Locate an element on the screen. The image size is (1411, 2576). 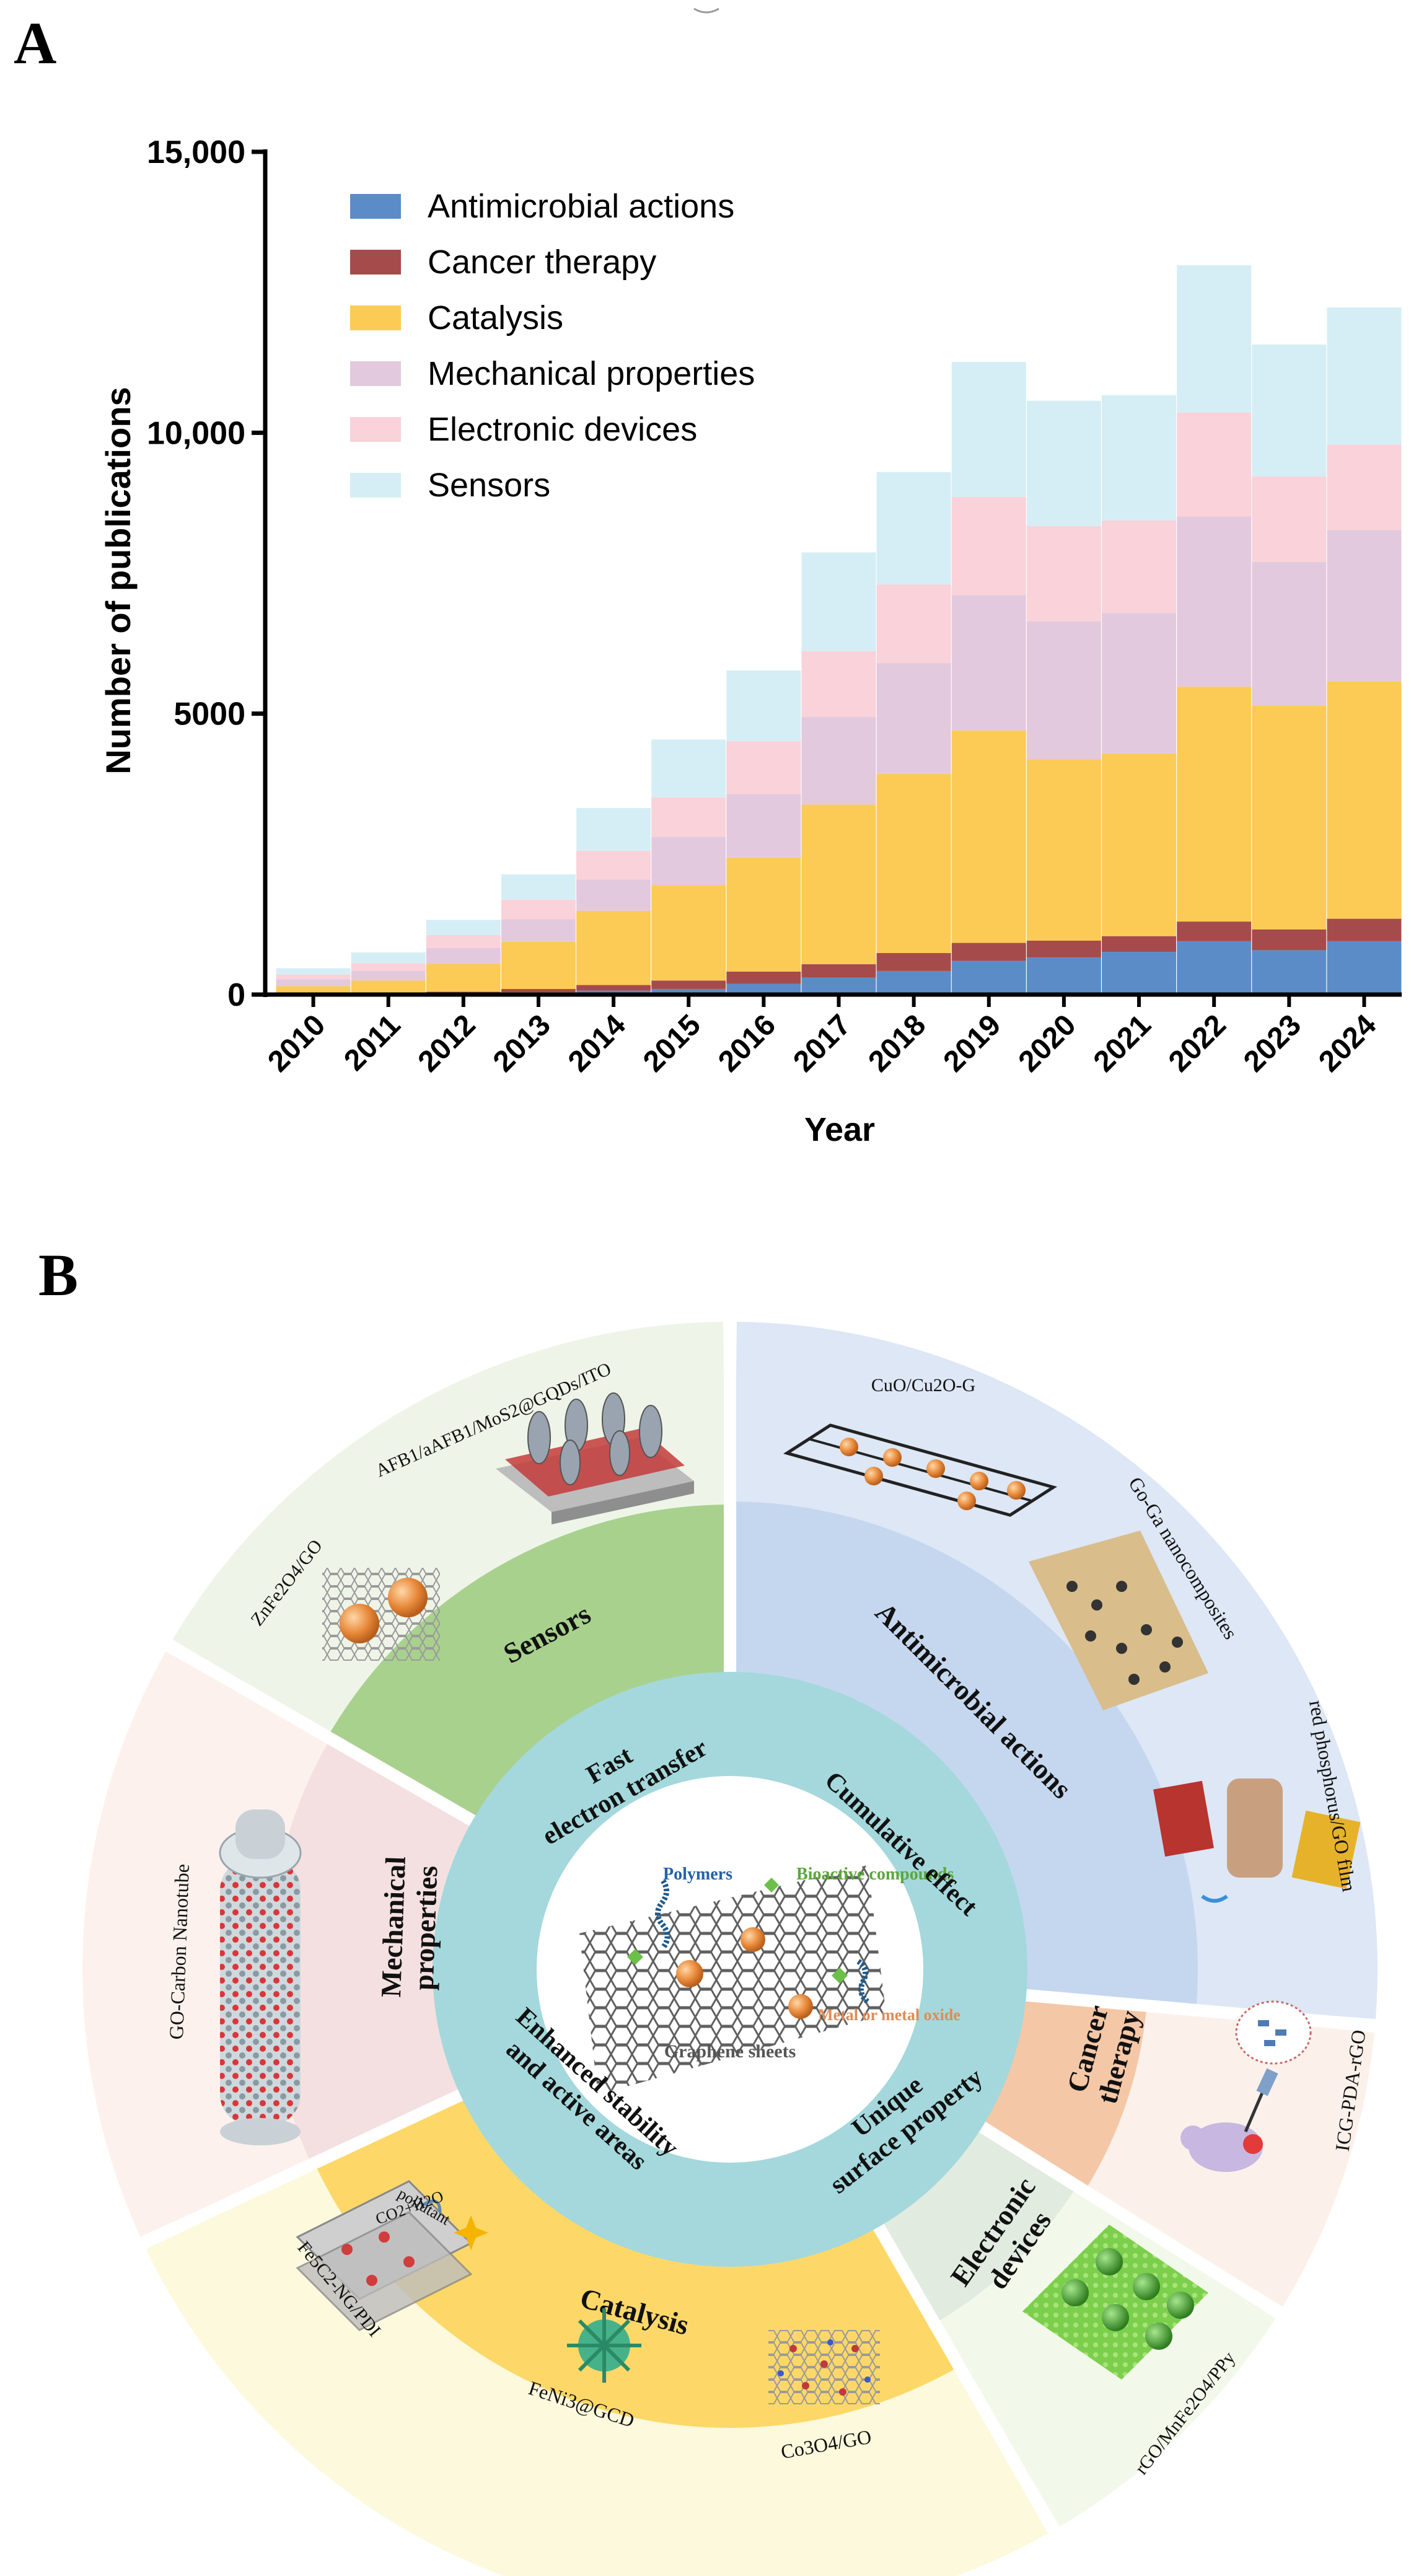
legend-label: Antimicrobial actions is located at coordinates (581, 206).